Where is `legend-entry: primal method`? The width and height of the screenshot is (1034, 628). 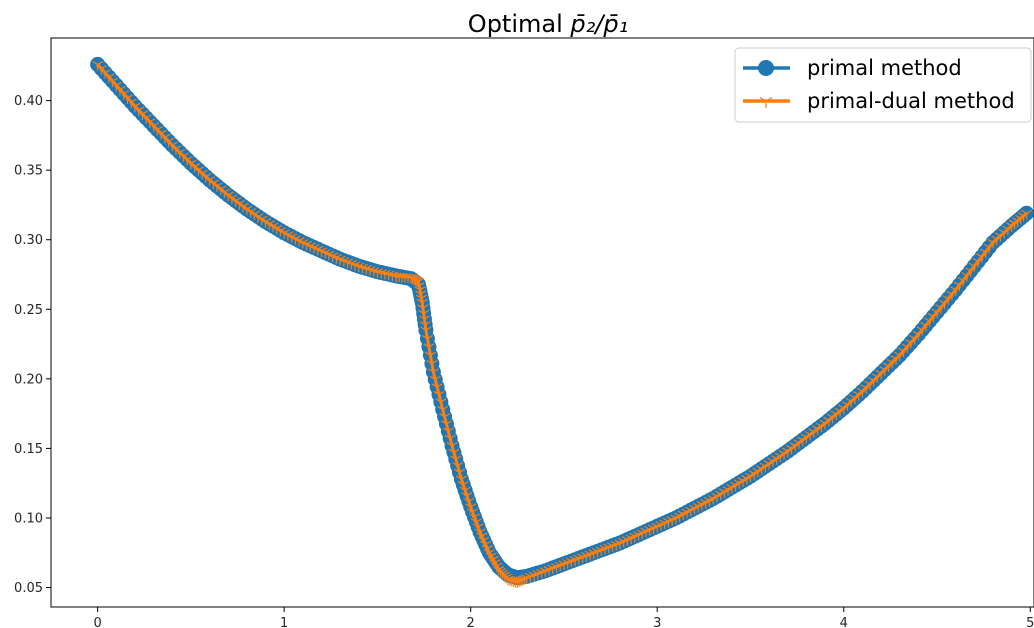
legend-entry: primal method is located at coordinates (852, 68).